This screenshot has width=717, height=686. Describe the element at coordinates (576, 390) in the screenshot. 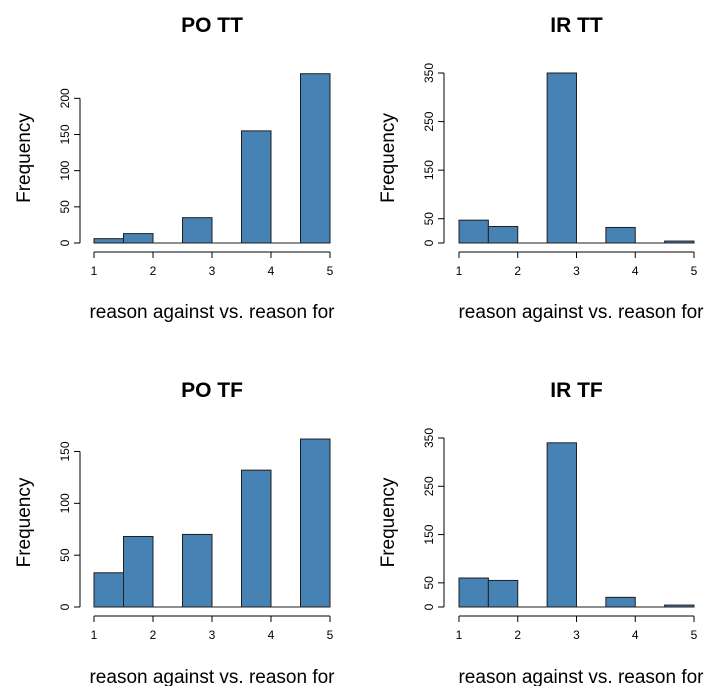

I see `chart-title: IR TF` at that location.